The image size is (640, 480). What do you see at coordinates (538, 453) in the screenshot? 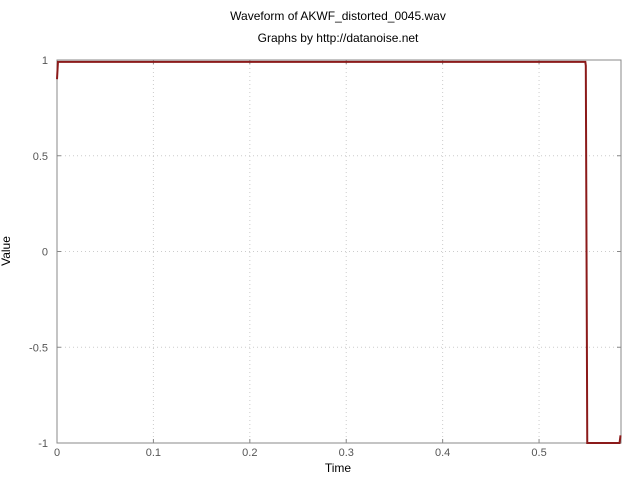
I see `x-tick-label: 0.5` at bounding box center [538, 453].